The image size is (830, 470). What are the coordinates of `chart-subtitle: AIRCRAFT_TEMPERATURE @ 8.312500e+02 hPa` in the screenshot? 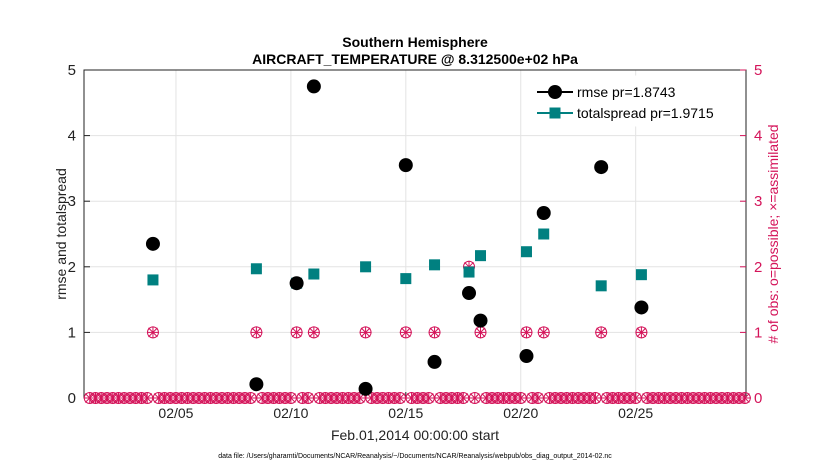 It's located at (415, 59).